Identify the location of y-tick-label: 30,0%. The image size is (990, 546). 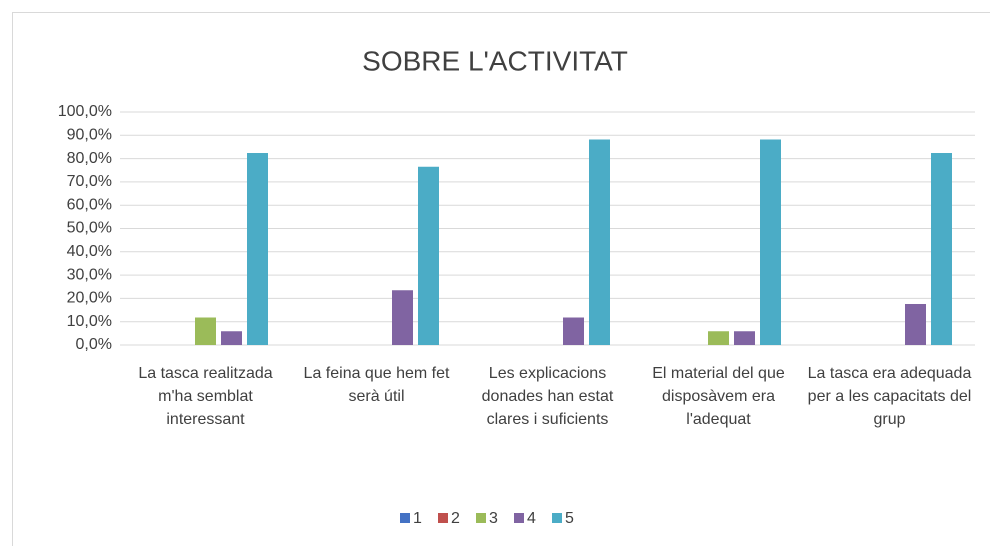
(89, 274).